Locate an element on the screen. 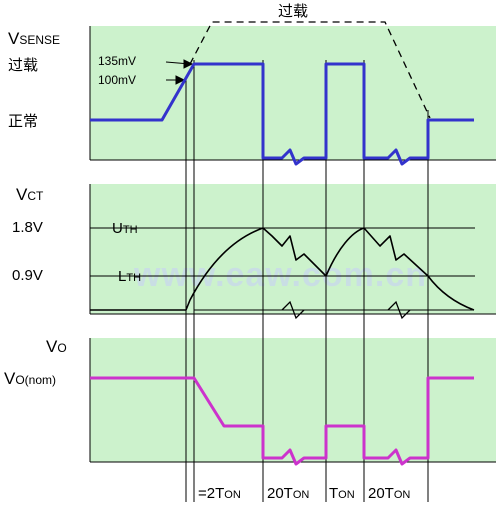 Image resolution: width=500 pixels, height=508 pixels. out-title: VO is located at coordinates (56, 346).